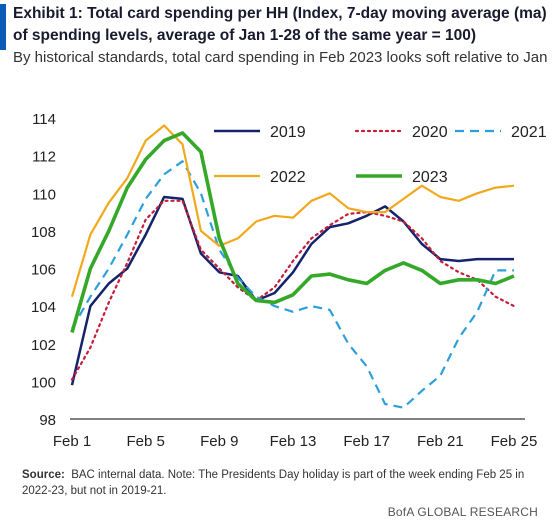 The width and height of the screenshot is (552, 527). Describe the element at coordinates (43, 345) in the screenshot. I see `y-tick-label: 102` at that location.